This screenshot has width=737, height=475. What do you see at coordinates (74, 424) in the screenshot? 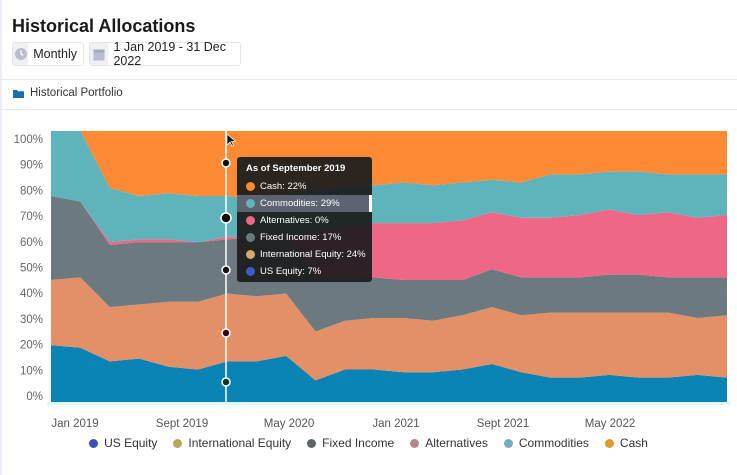
I see `x-tick-label: Jan 2019` at bounding box center [74, 424].